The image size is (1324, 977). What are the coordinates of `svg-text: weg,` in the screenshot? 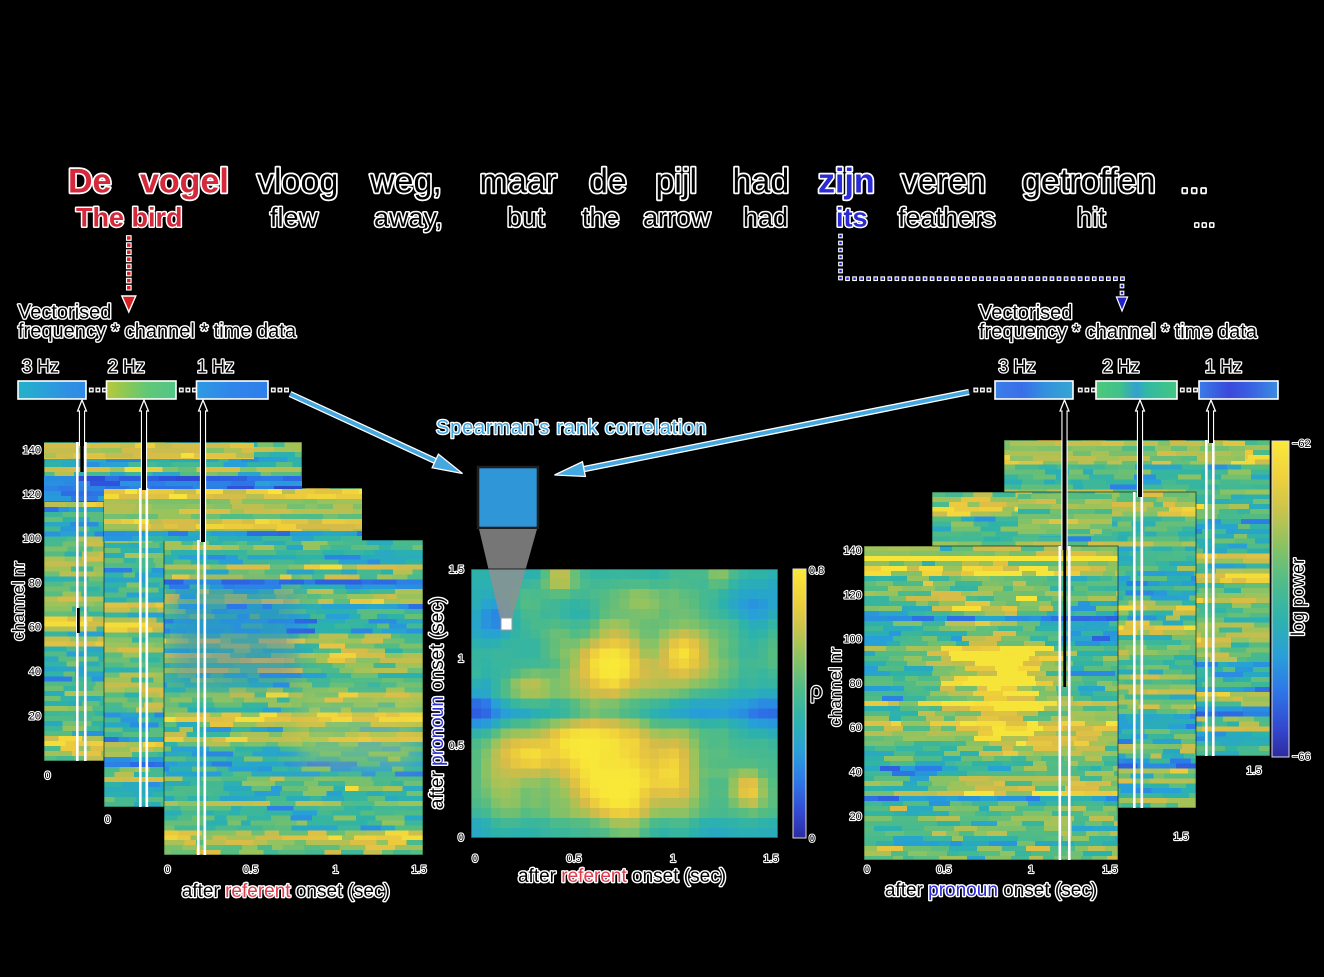 It's located at (405, 182).